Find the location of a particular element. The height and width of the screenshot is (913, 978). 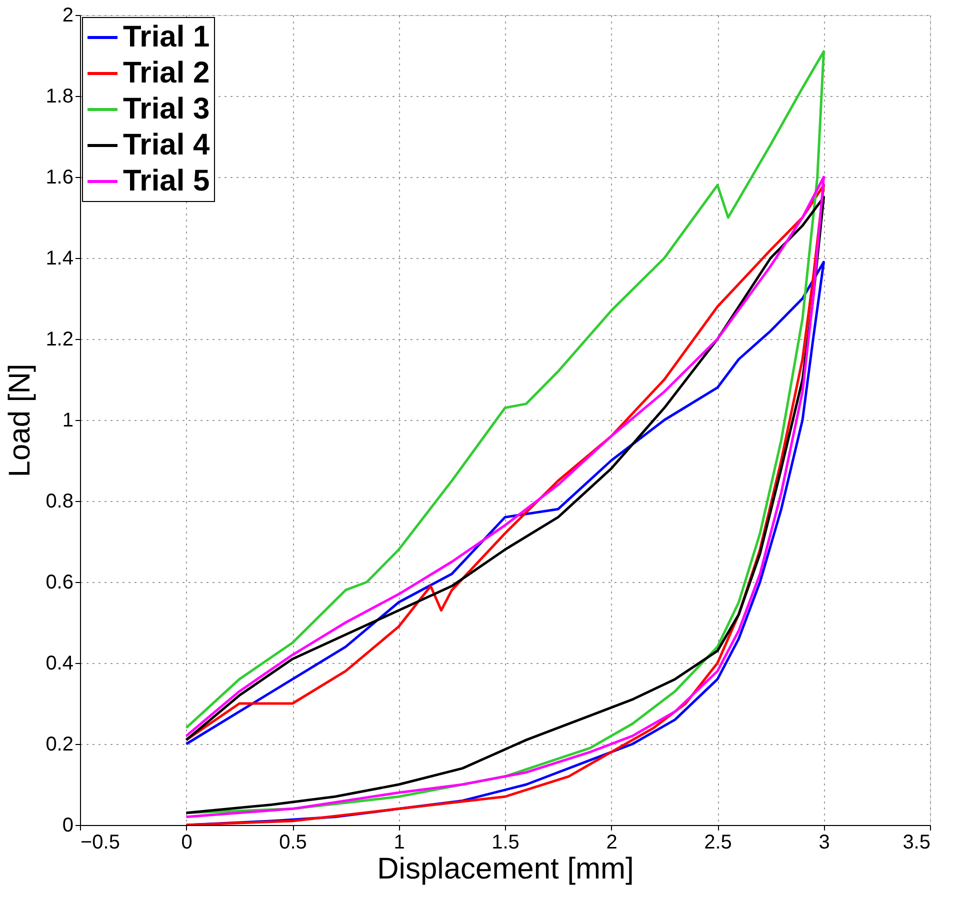

x-tick-label: 0 is located at coordinates (186, 843).